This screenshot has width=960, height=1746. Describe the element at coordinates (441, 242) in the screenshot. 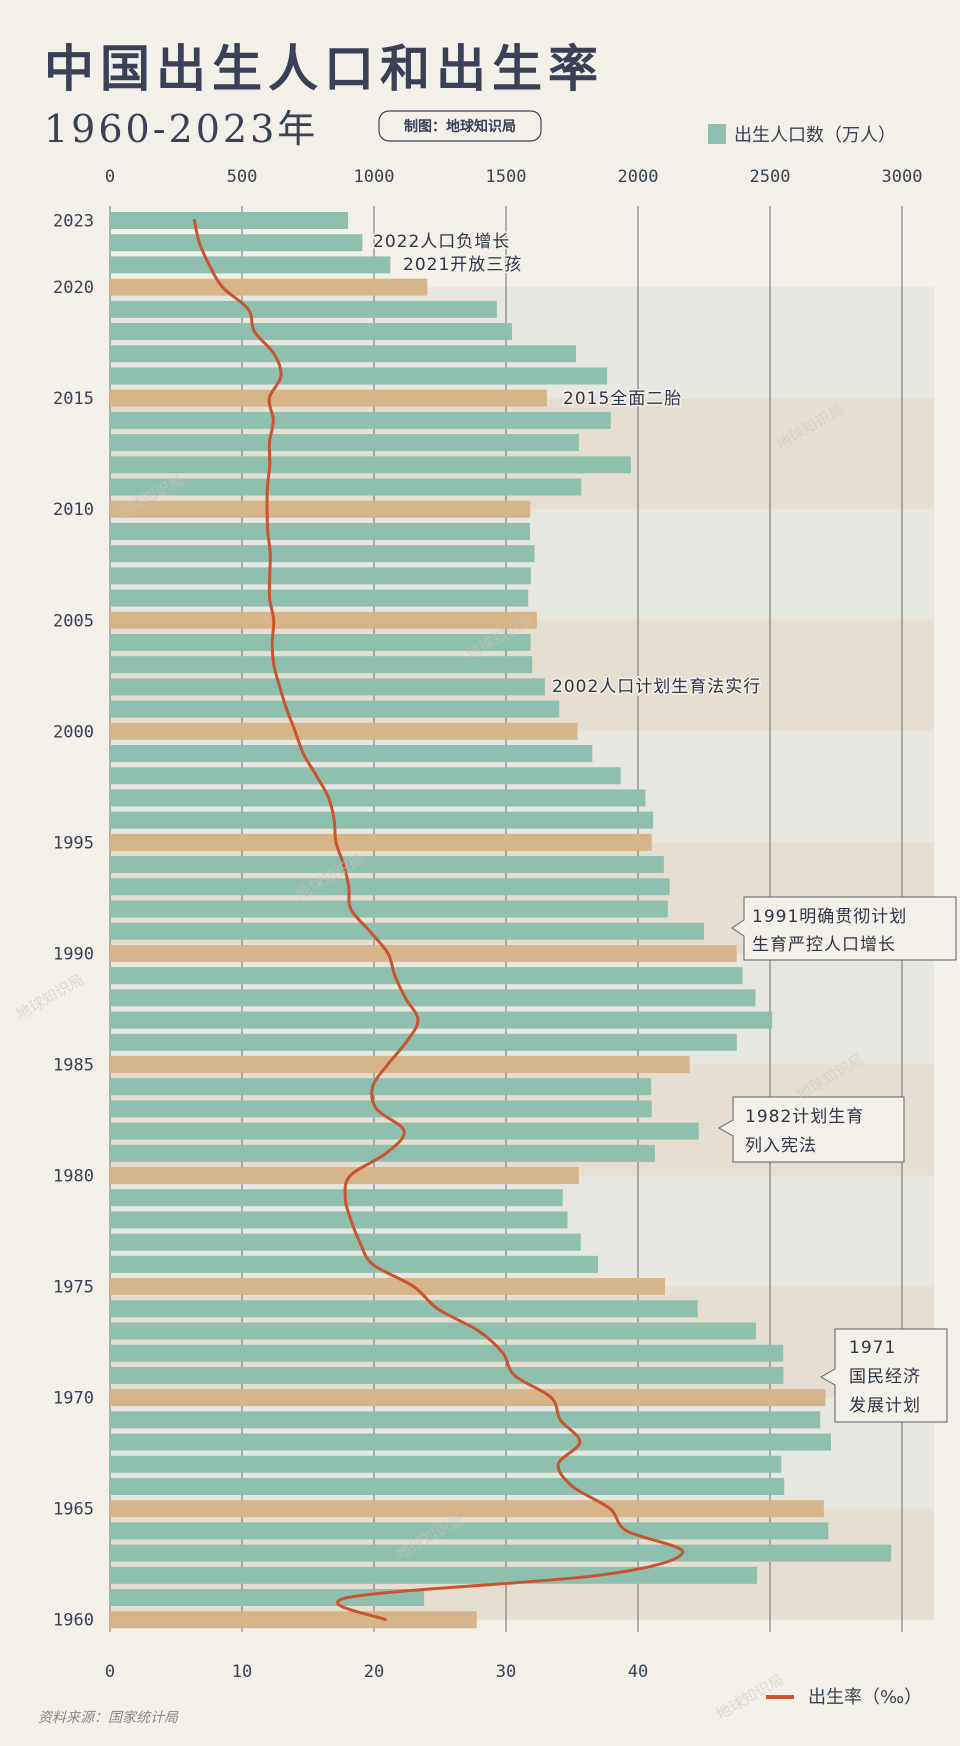

I see `annotation-2022: 2022人口负增长` at that location.